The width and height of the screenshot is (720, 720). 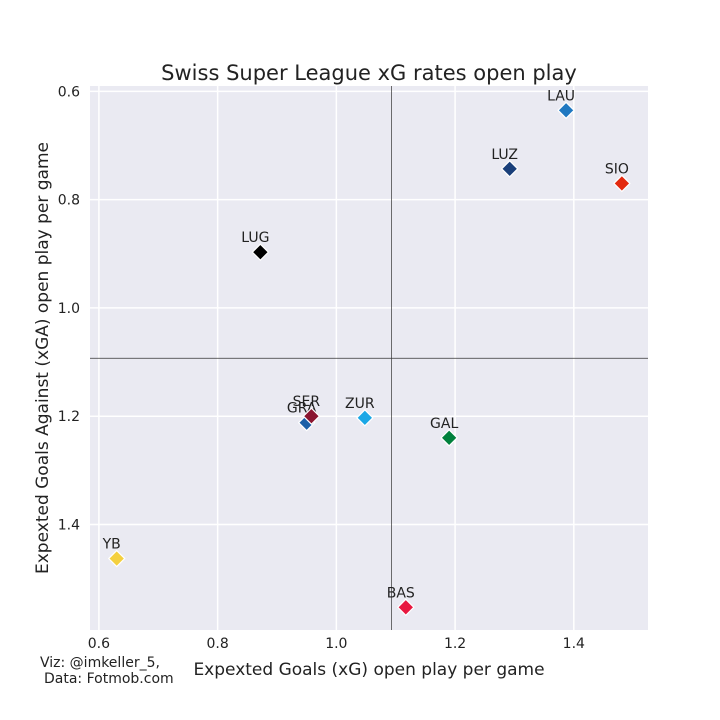 I want to click on marker-bas, so click(x=405, y=607).